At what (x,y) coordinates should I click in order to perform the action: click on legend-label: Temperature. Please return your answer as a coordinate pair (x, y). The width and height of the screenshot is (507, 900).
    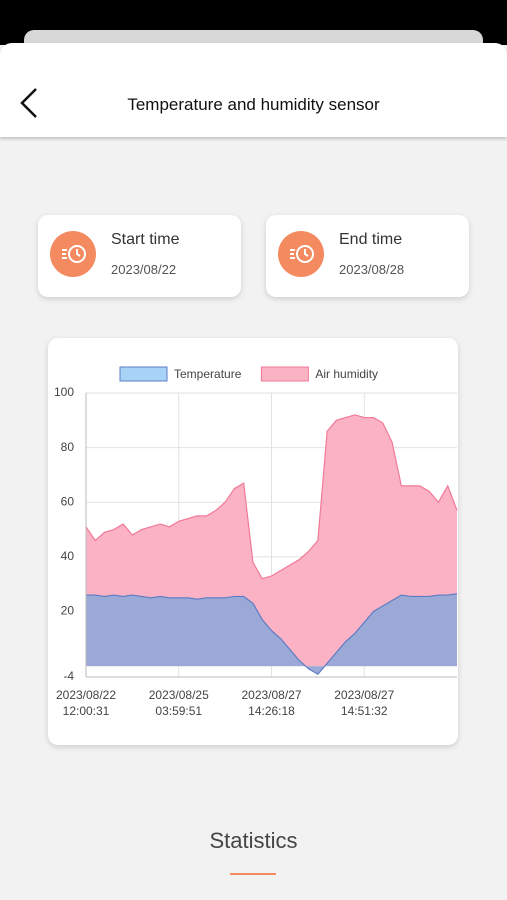
    Looking at the image, I should click on (208, 374).